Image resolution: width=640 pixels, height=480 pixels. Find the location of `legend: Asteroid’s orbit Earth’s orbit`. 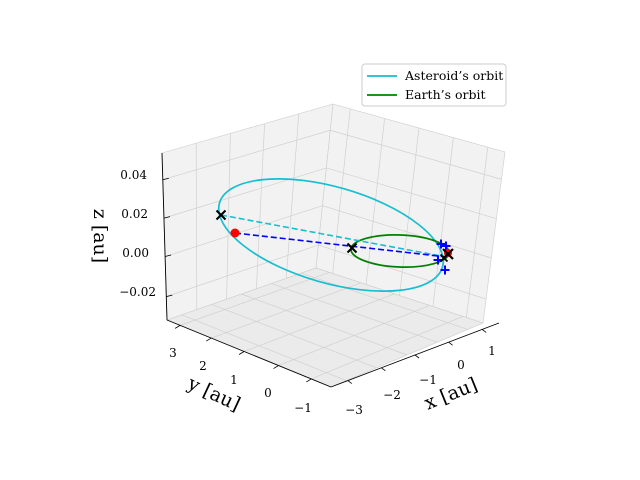

legend: Asteroid’s orbit Earth’s orbit is located at coordinates (434, 85).